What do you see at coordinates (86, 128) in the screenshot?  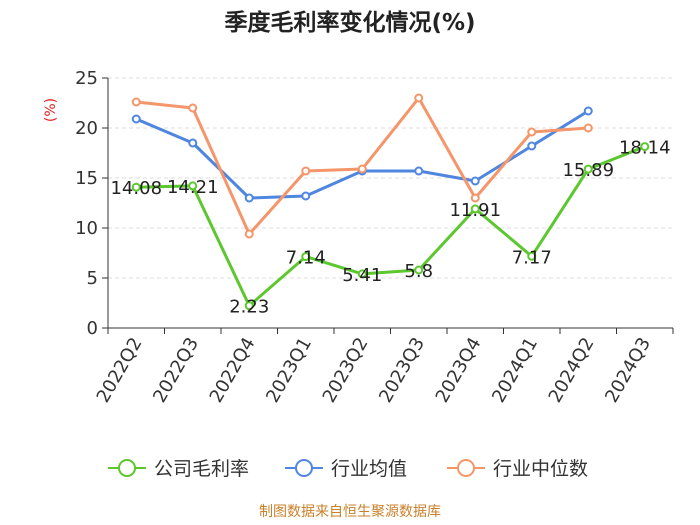 I see `y-tick-label: 20` at bounding box center [86, 128].